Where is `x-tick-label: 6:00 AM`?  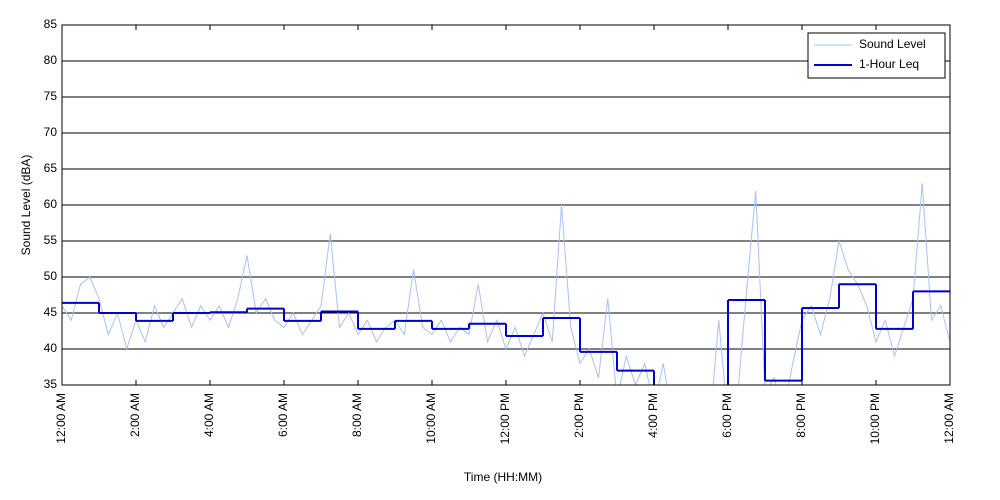
x-tick-label: 6:00 AM is located at coordinates (283, 415).